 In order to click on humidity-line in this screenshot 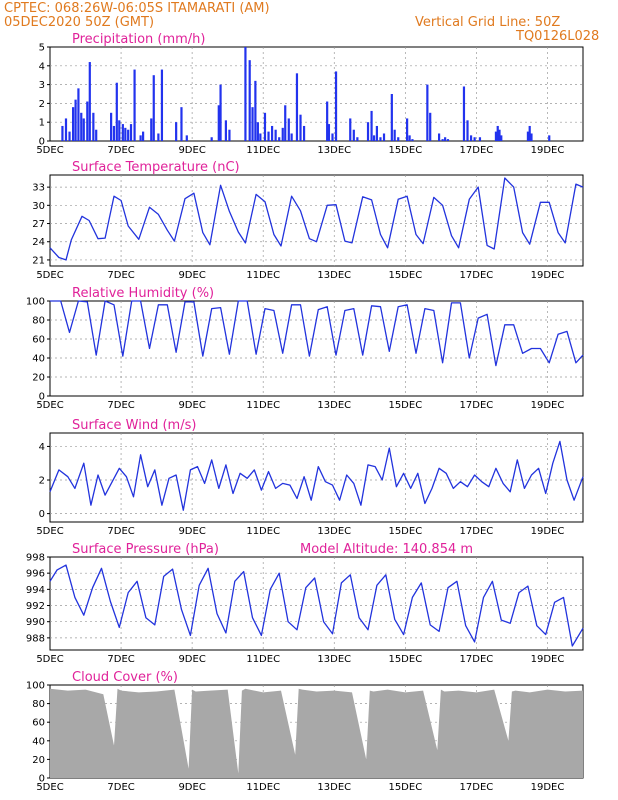, I will do `click(317, 333)`.